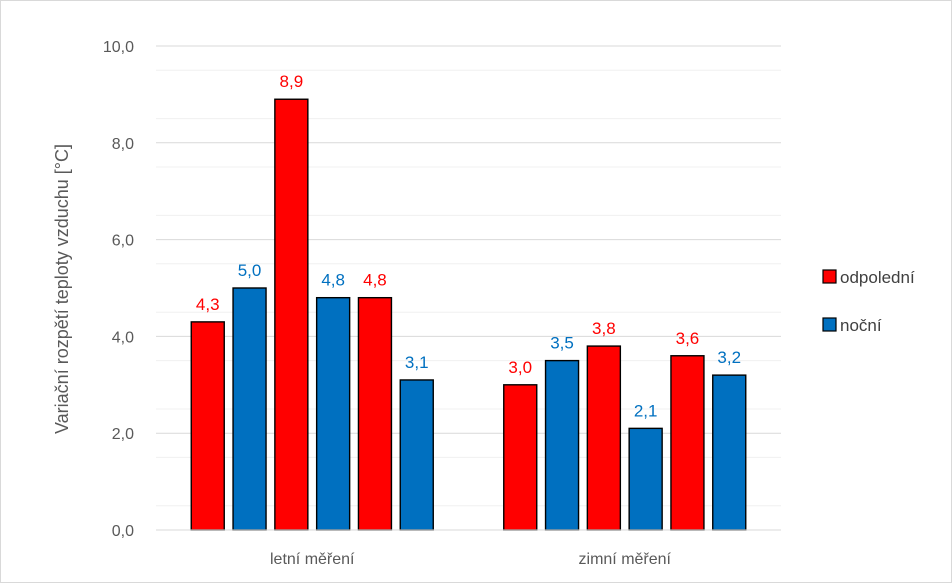 This screenshot has width=952, height=584. What do you see at coordinates (729, 357) in the screenshot?
I see `data-label: 3,2` at bounding box center [729, 357].